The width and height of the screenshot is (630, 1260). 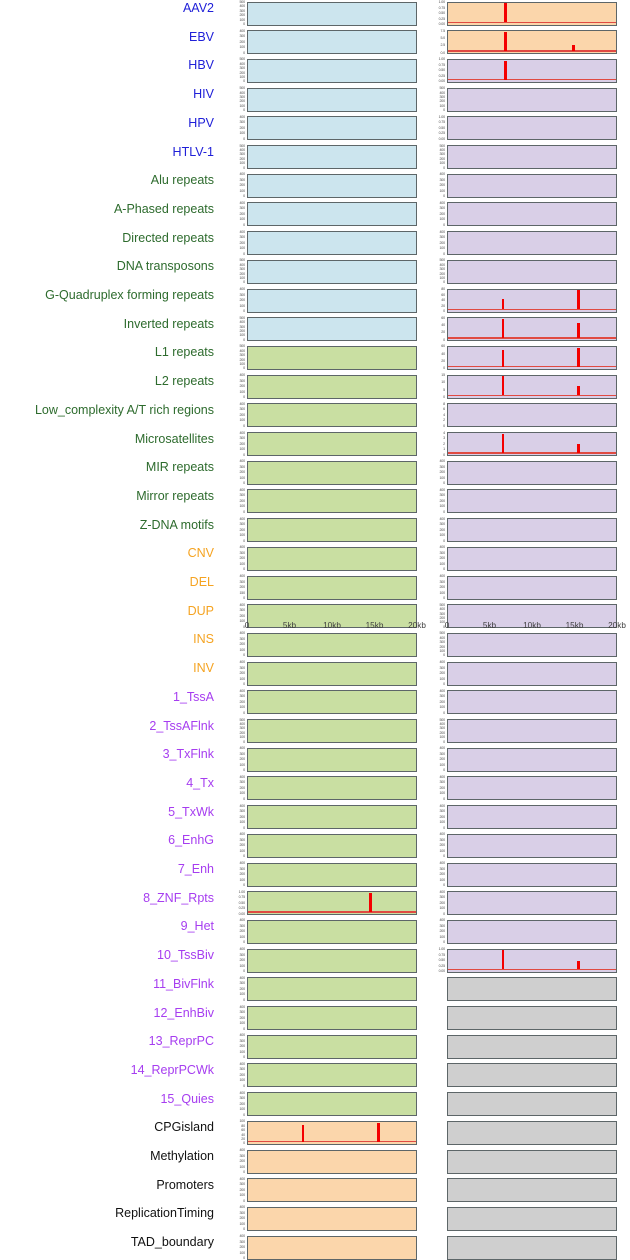 What do you see at coordinates (242, 317) in the screenshot?
I see `y-tick-label: 500` at bounding box center [242, 317].